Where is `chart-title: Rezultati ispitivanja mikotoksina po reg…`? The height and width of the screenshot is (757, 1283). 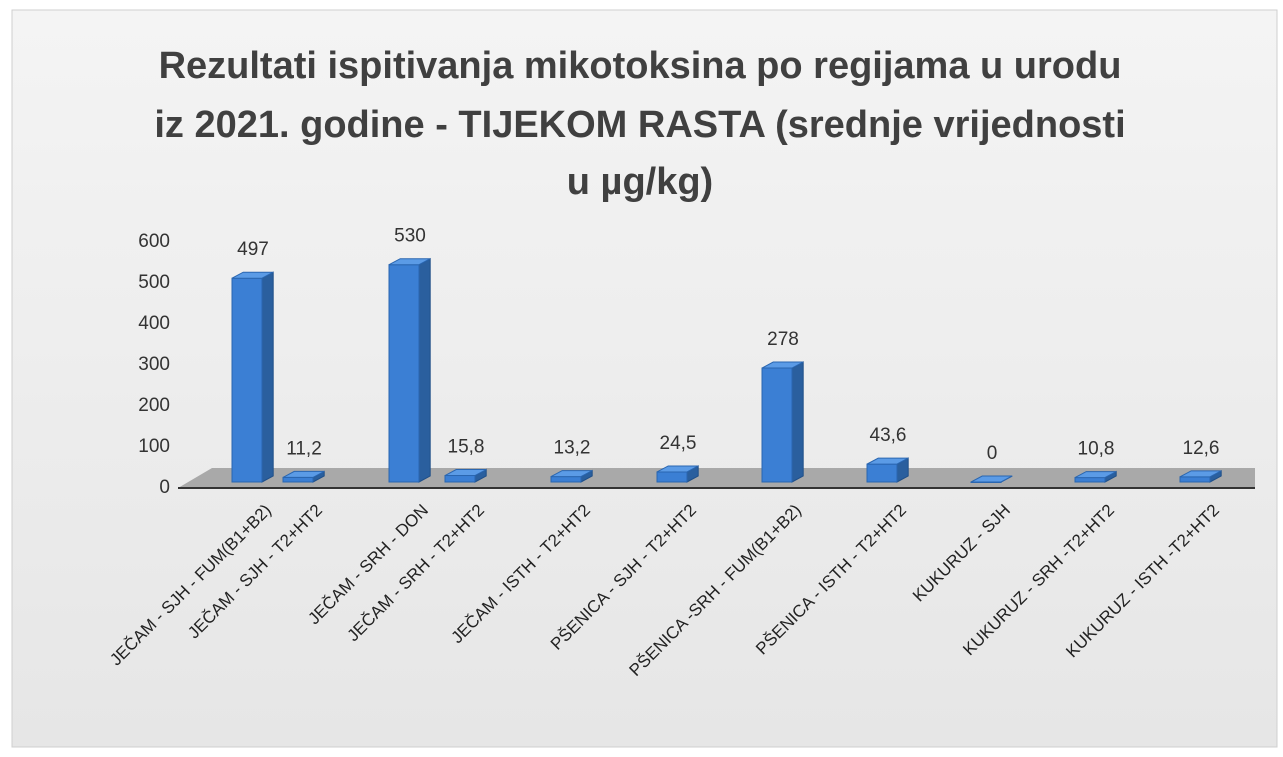
chart-title: Rezultati ispitivanja mikotoksina po reg… is located at coordinates (640, 66).